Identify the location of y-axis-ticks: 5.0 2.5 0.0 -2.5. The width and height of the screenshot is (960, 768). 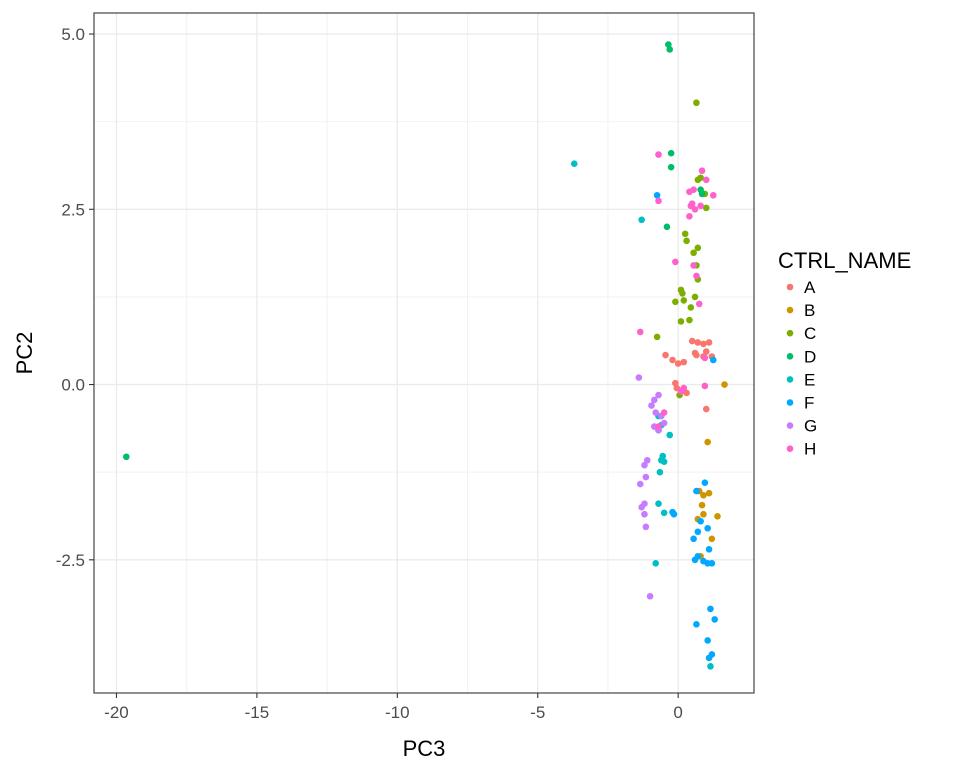
(75, 297).